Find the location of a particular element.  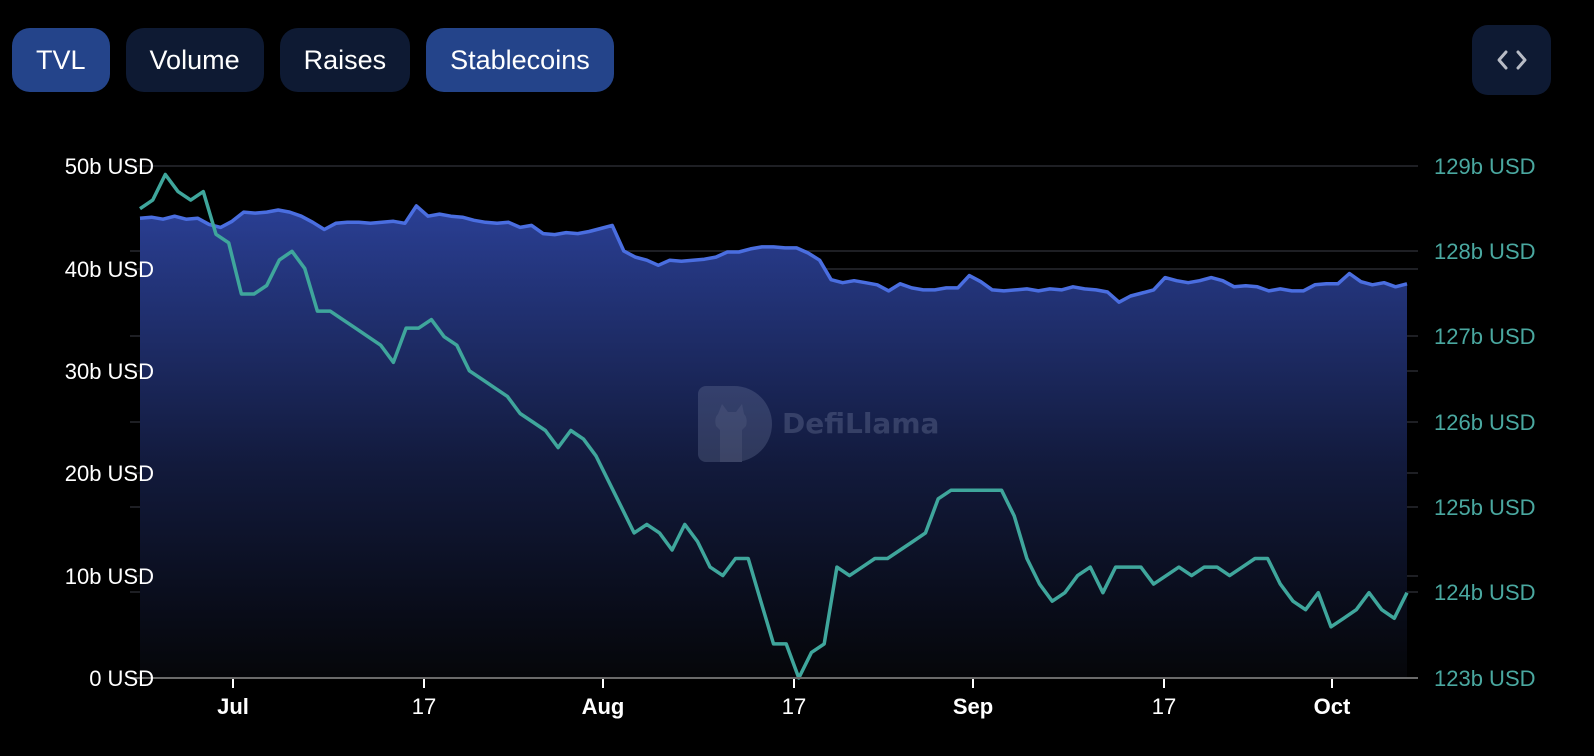

x-axis is located at coordinates (782, 683).